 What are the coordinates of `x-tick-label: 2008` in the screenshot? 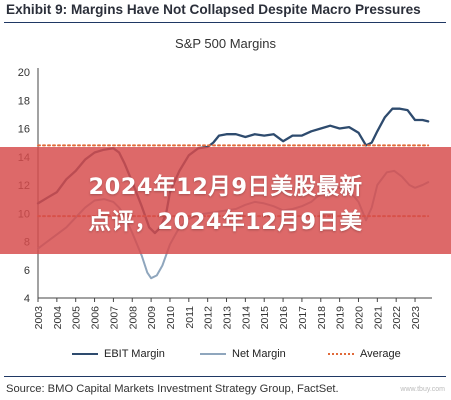 It's located at (133, 318).